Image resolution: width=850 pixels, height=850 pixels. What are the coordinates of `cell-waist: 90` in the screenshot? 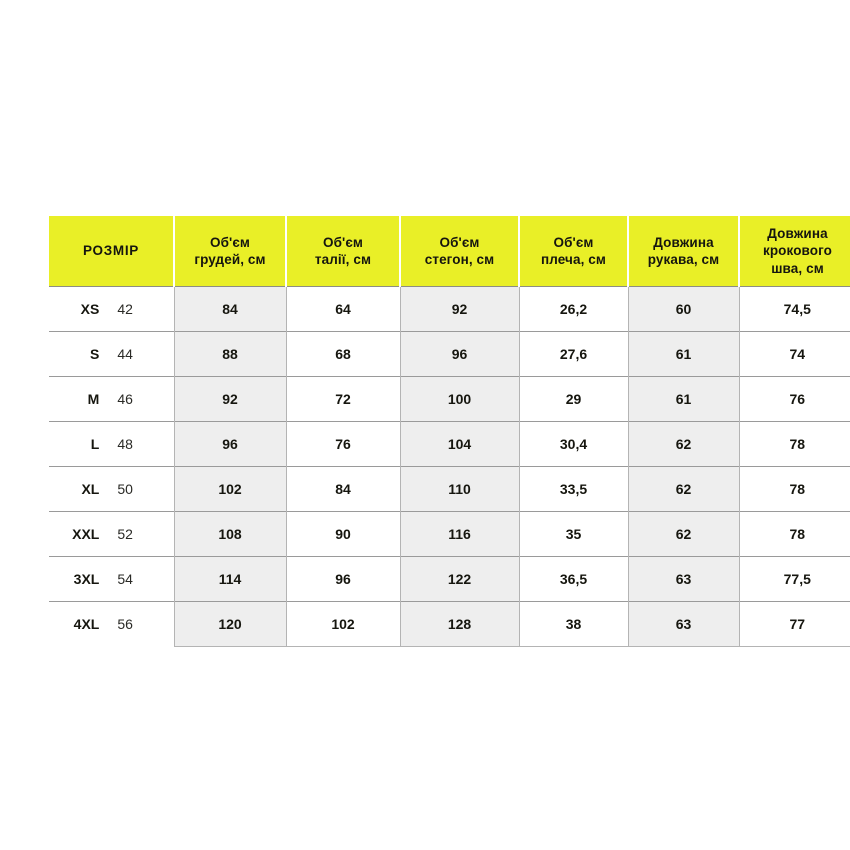 It's located at (342, 534).